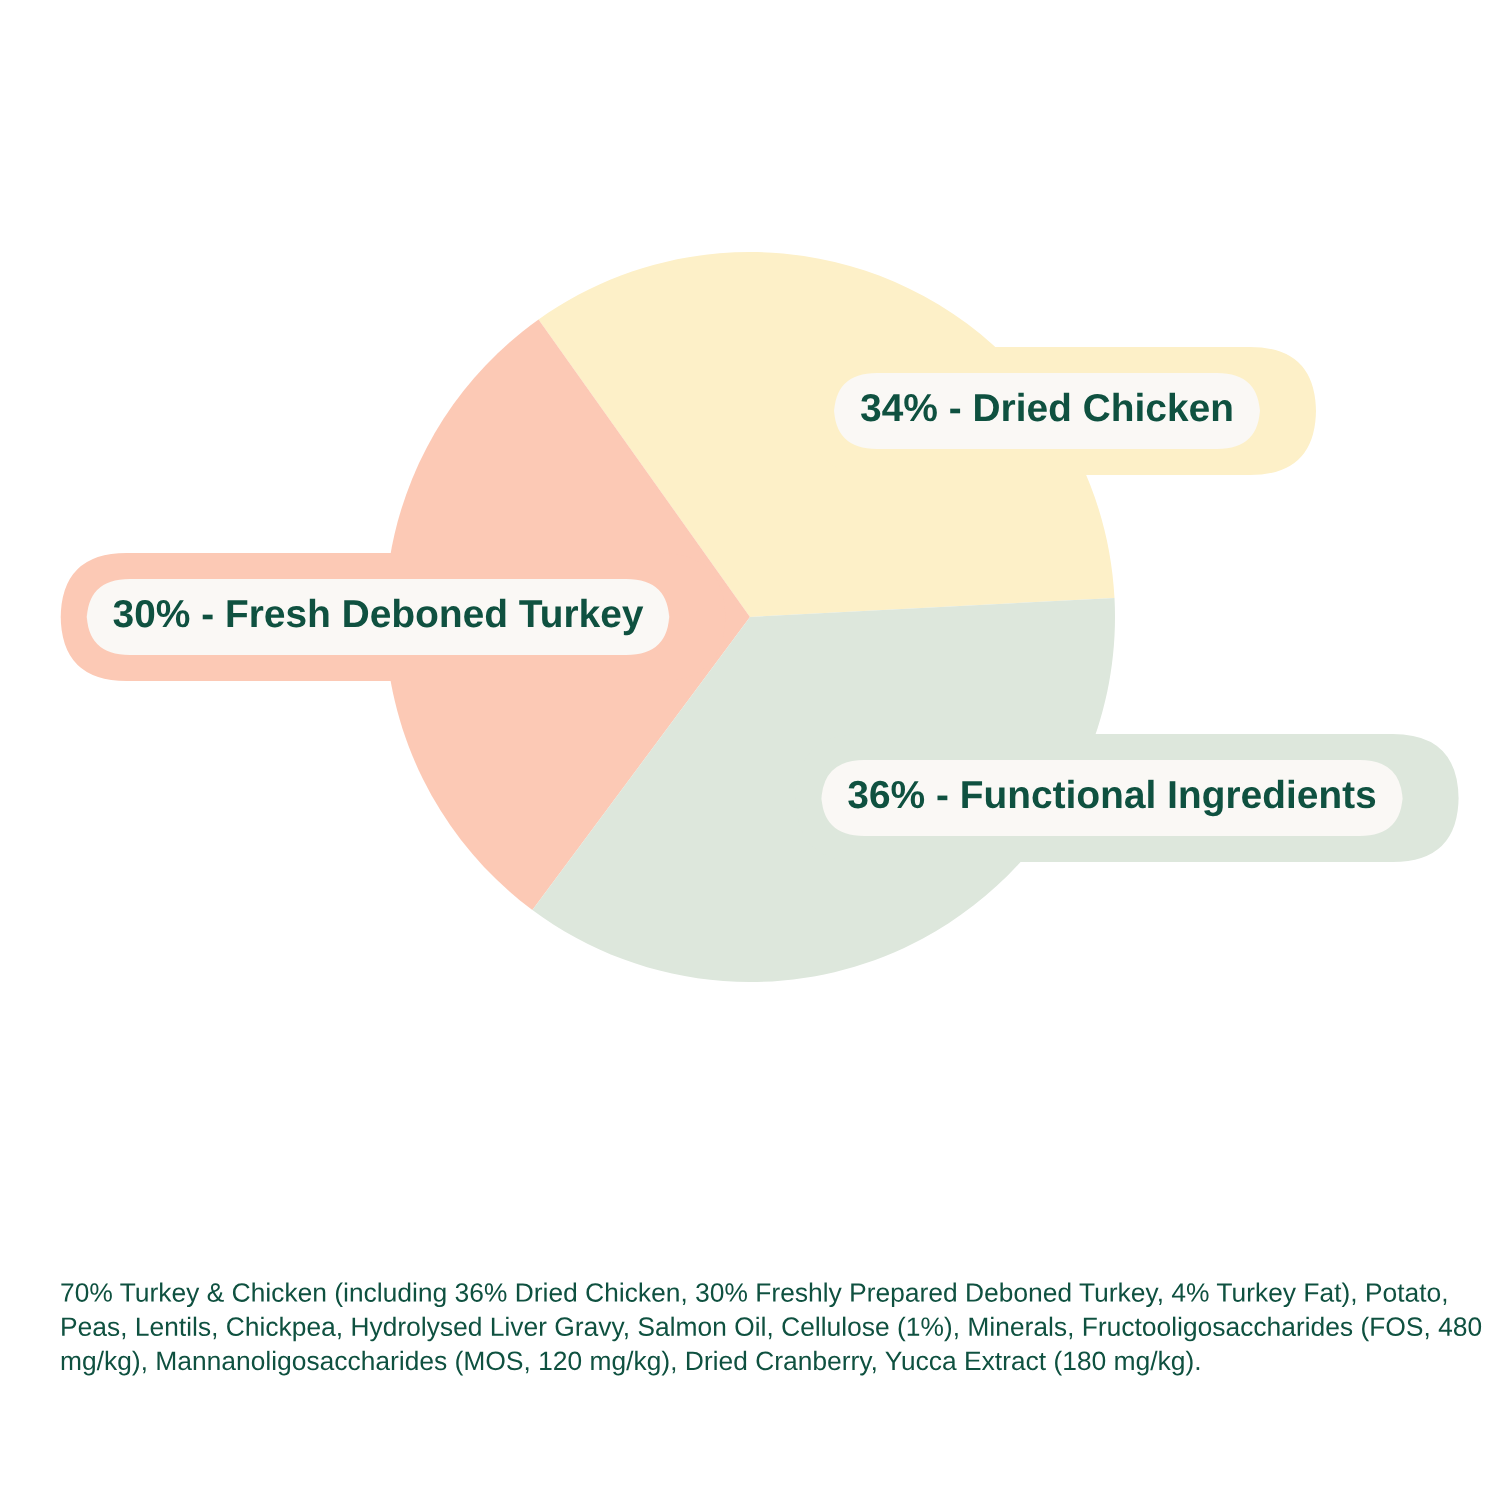  Describe the element at coordinates (1112, 798) in the screenshot. I see `slice-label: 36% - Functional Ingredients` at that location.